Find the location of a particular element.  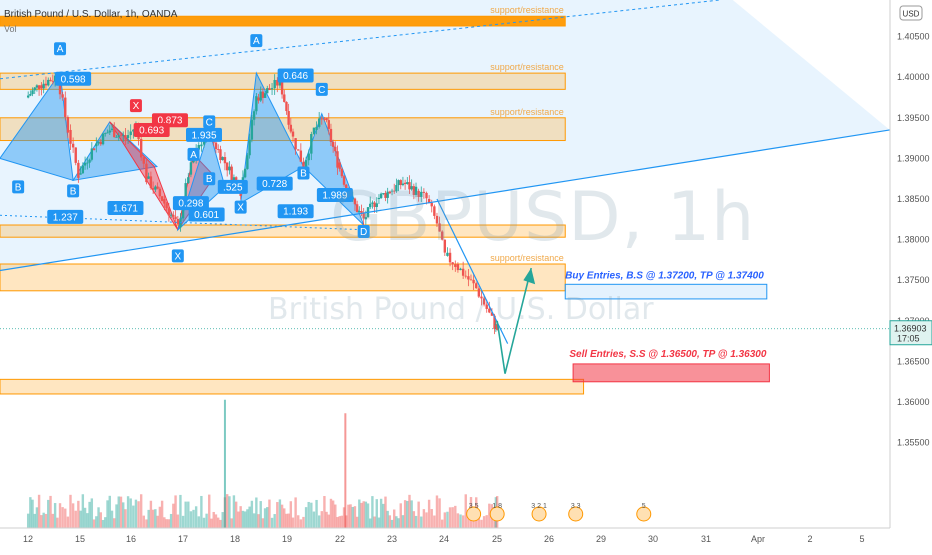

time-axis-bg is located at coordinates (466, 539).